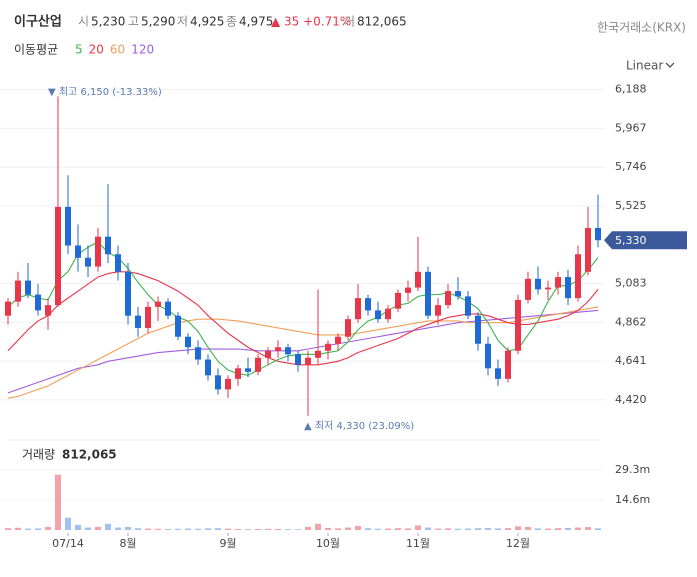 The height and width of the screenshot is (577, 697). I want to click on scale-toggle: Linear, so click(644, 66).